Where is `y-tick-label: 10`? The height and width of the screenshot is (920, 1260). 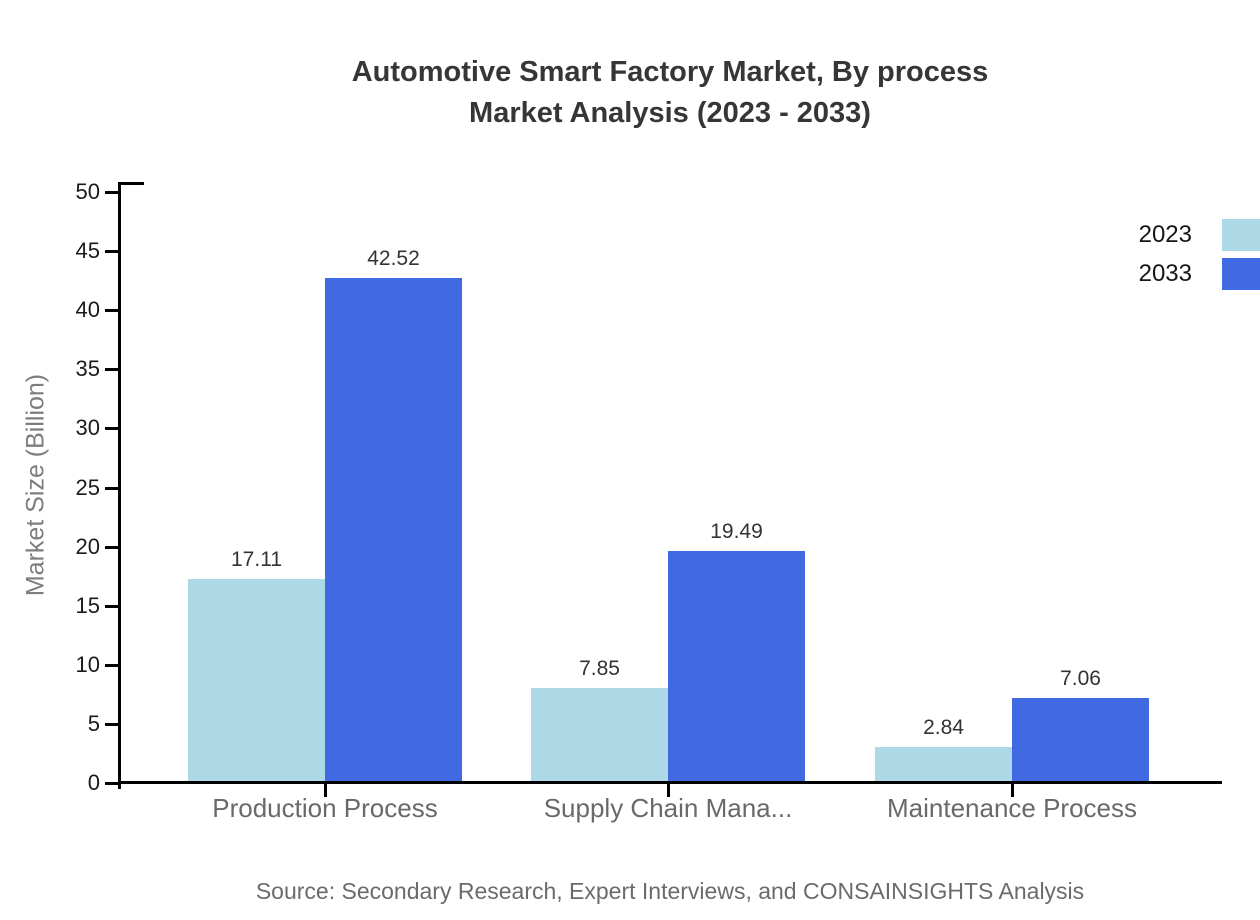
y-tick-label: 10 is located at coordinates (87, 664).